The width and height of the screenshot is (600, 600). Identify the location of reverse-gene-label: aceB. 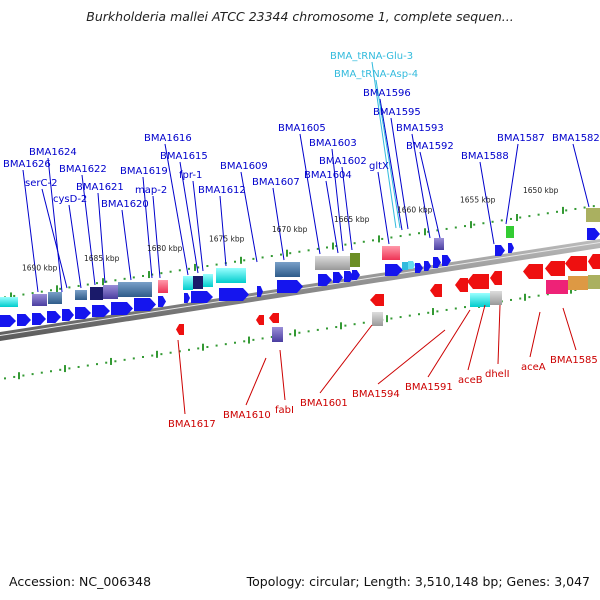
(470, 380).